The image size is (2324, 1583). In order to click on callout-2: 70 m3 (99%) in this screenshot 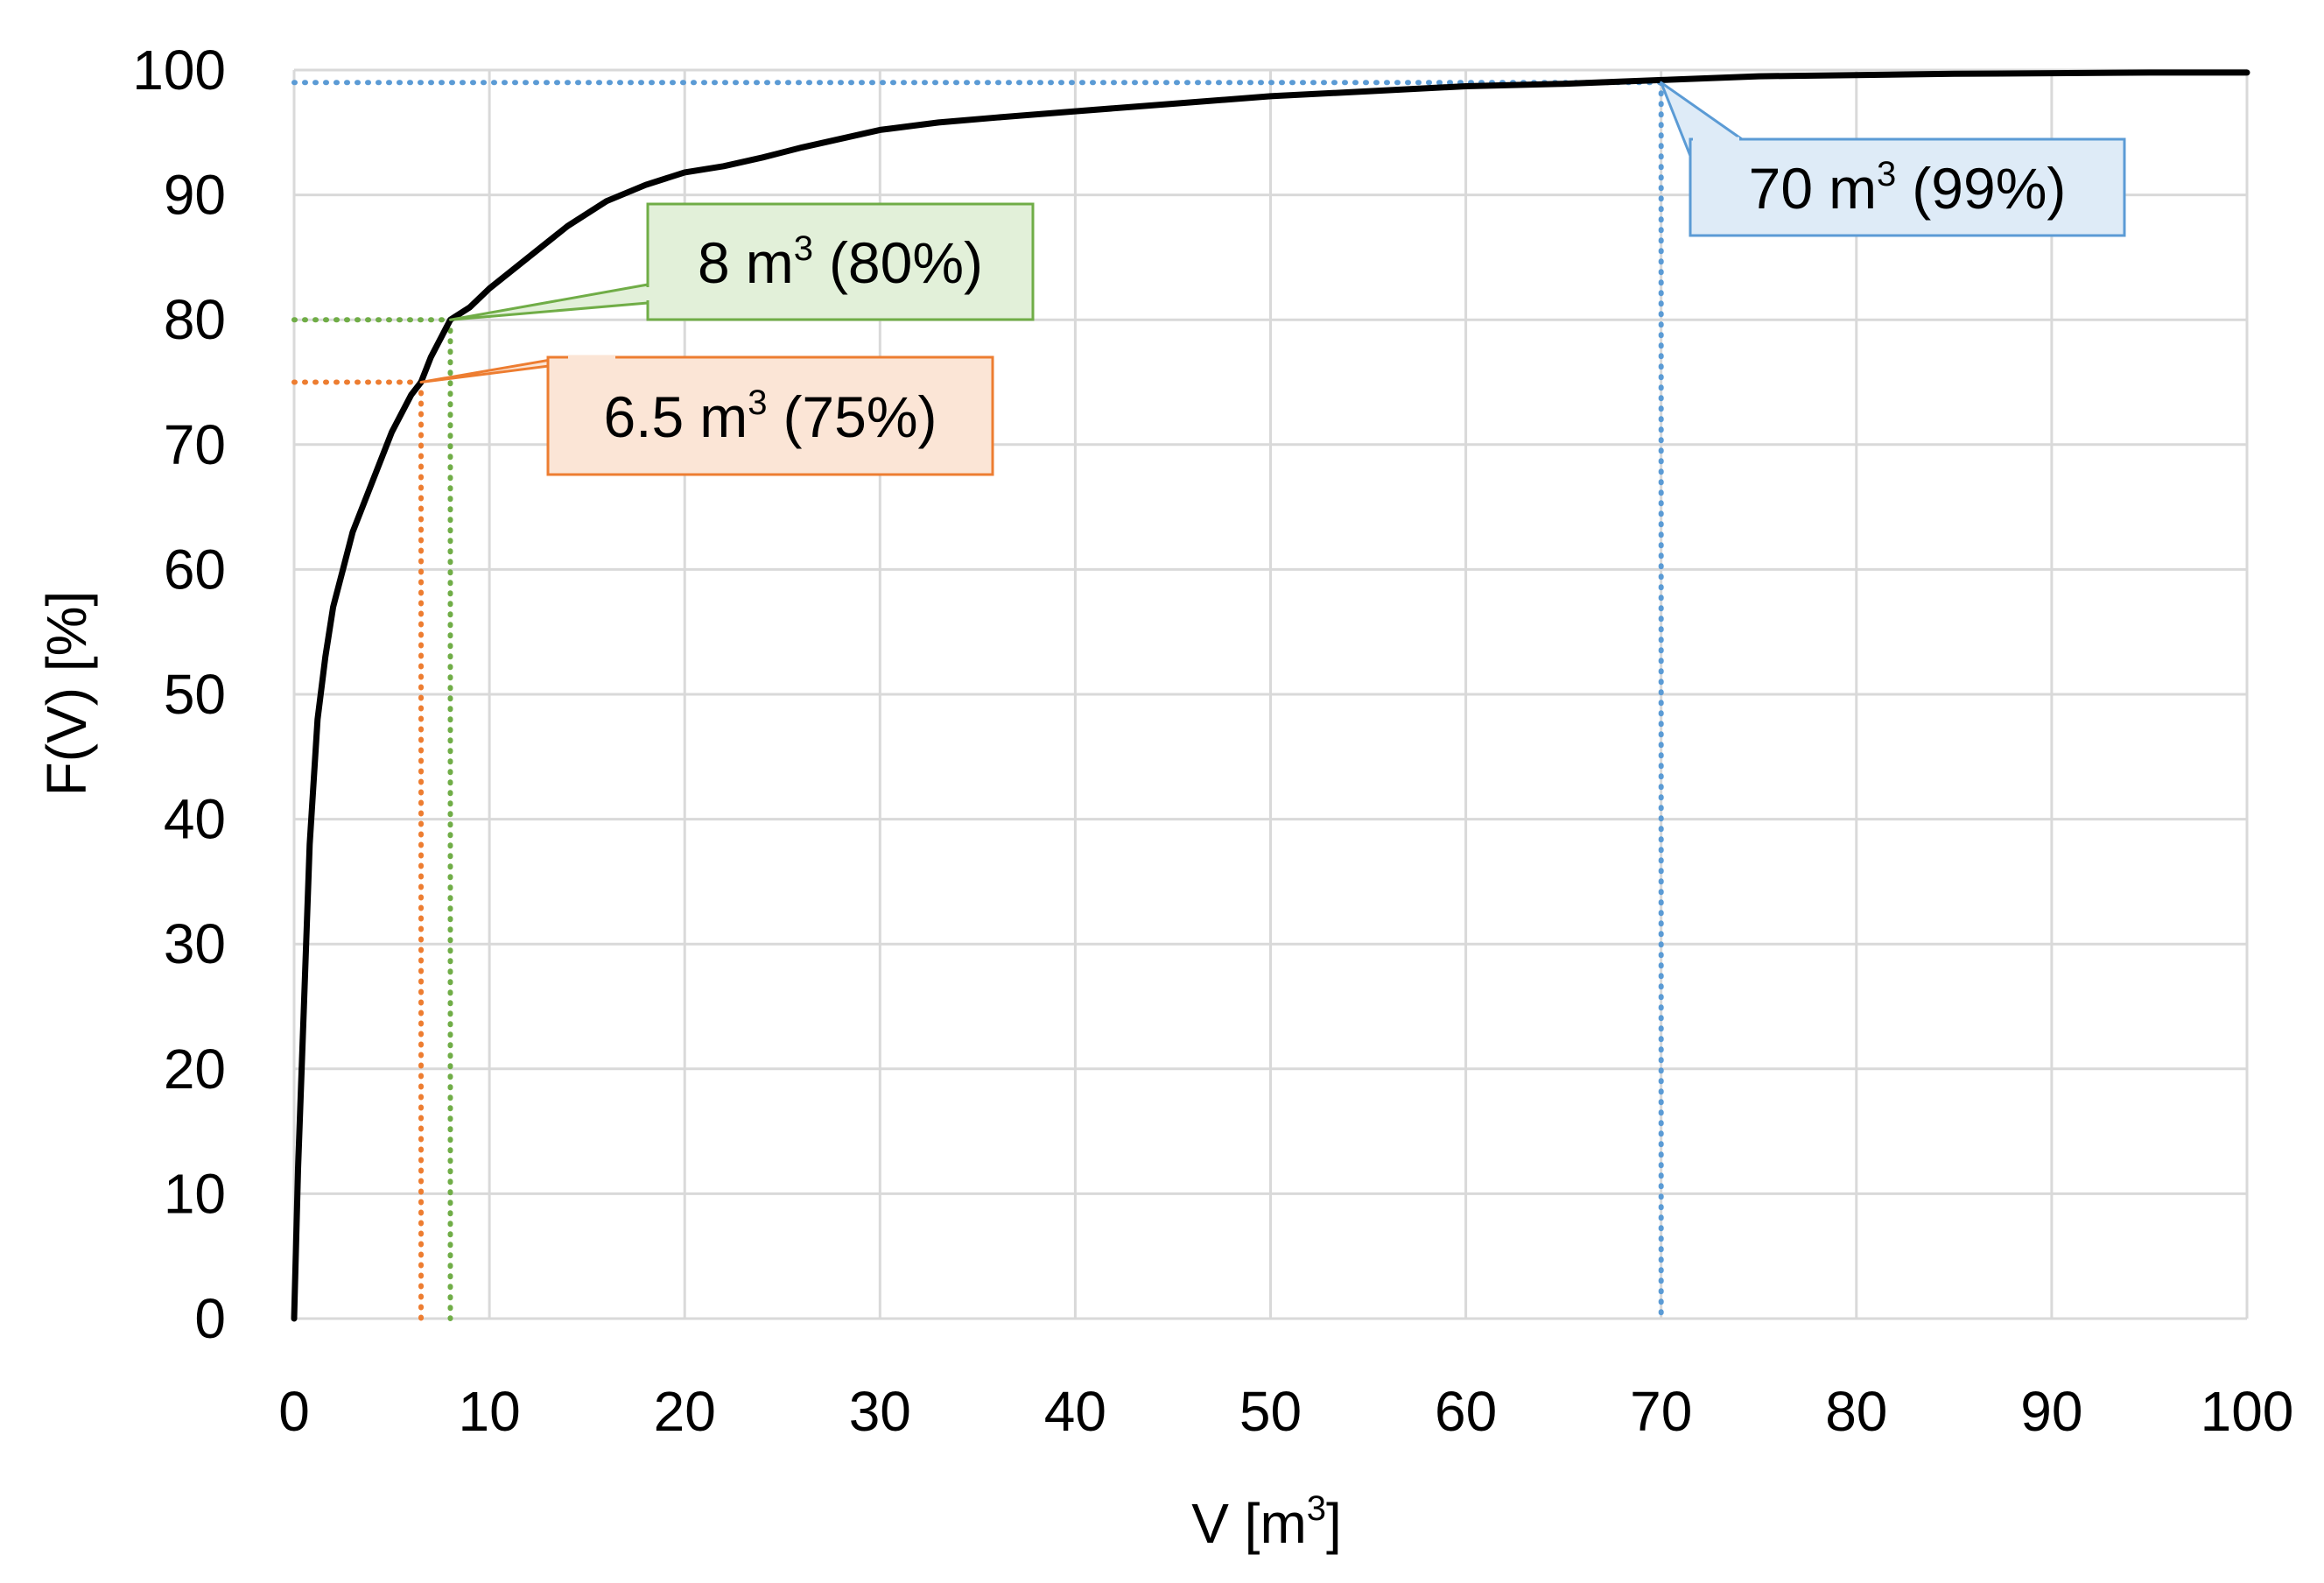, I will do `click(1893, 159)`.